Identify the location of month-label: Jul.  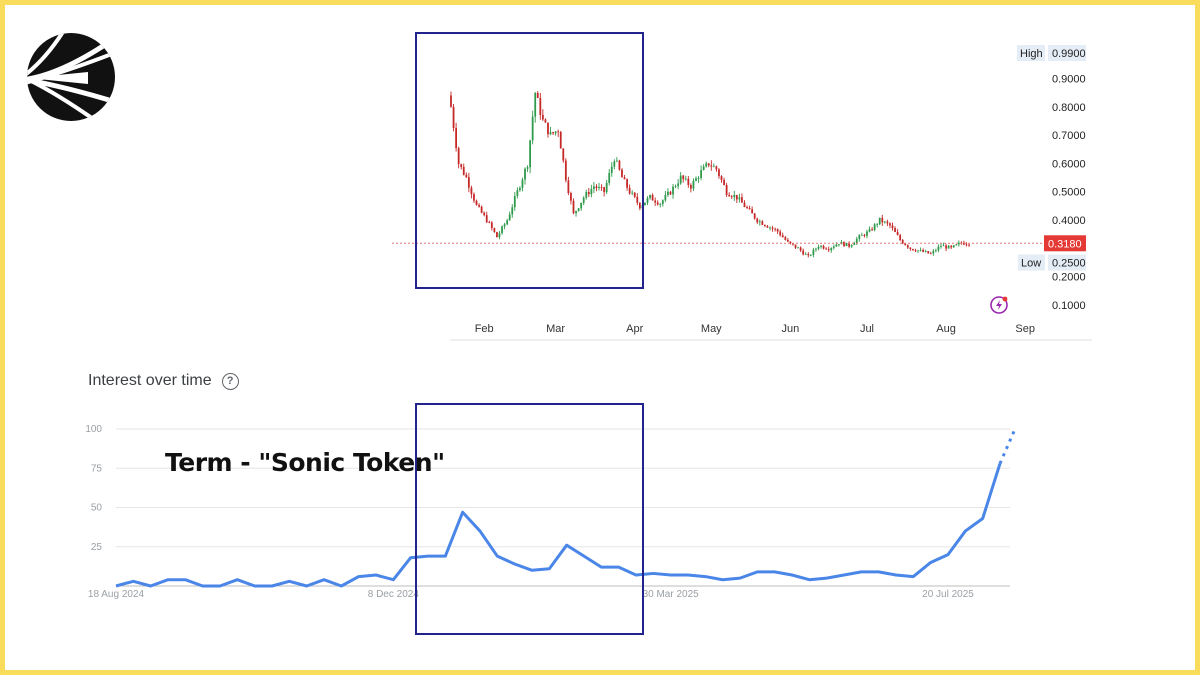
(867, 329).